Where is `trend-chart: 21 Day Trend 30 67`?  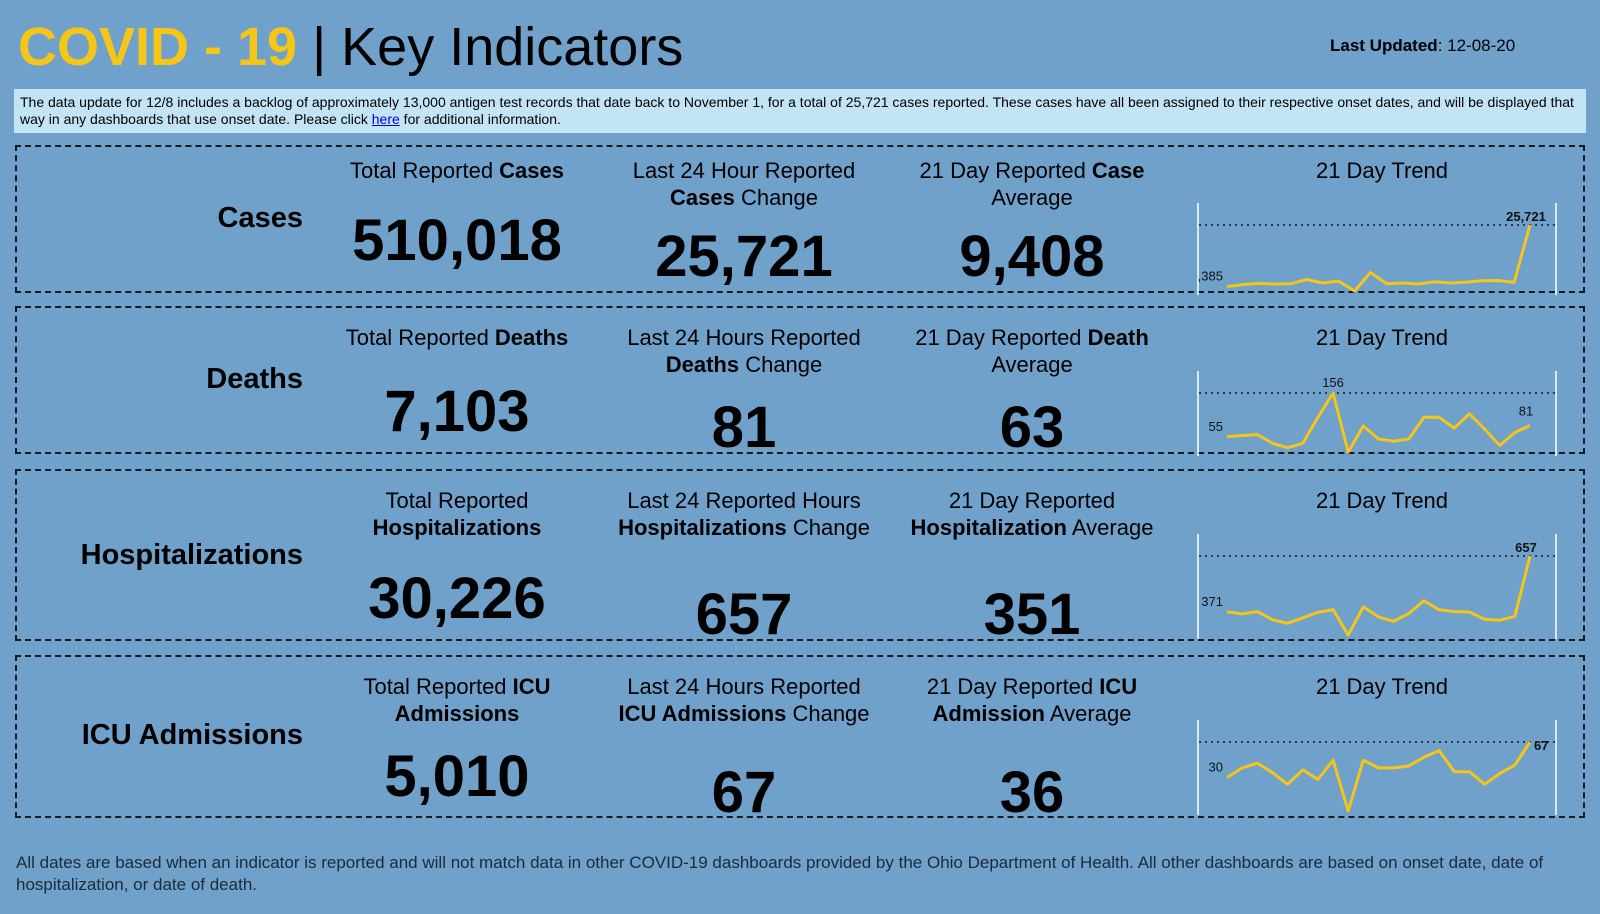
trend-chart: 21 Day Trend 30 67 is located at coordinates (1384, 744).